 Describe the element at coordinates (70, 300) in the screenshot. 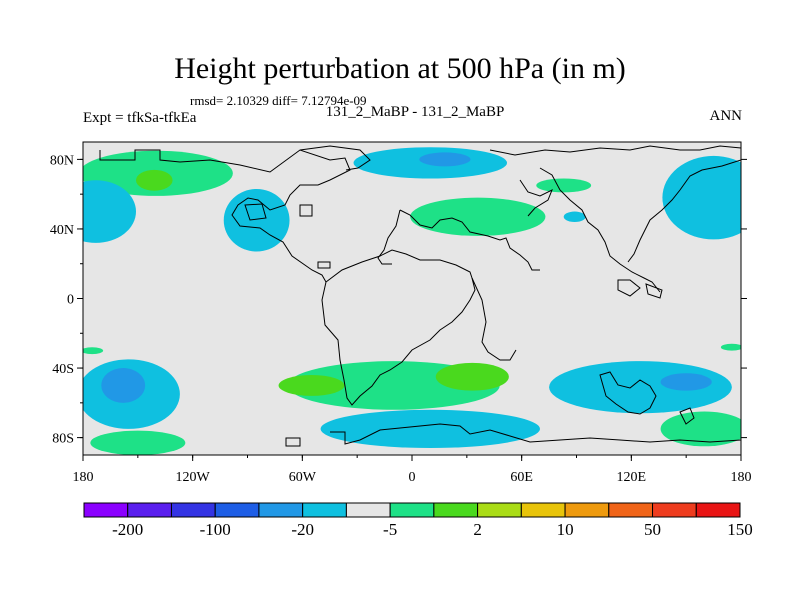

I see `y-tick-label: 0` at that location.